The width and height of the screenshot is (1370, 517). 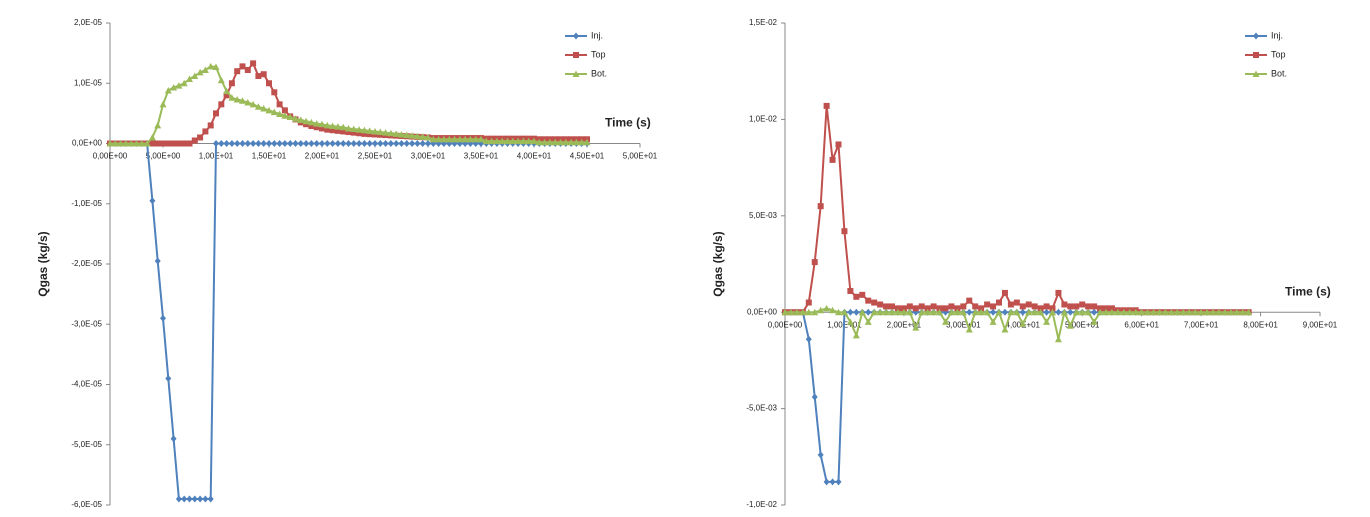 What do you see at coordinates (86, 444) in the screenshot?
I see `y-tick-label: -5,0E-05` at bounding box center [86, 444].